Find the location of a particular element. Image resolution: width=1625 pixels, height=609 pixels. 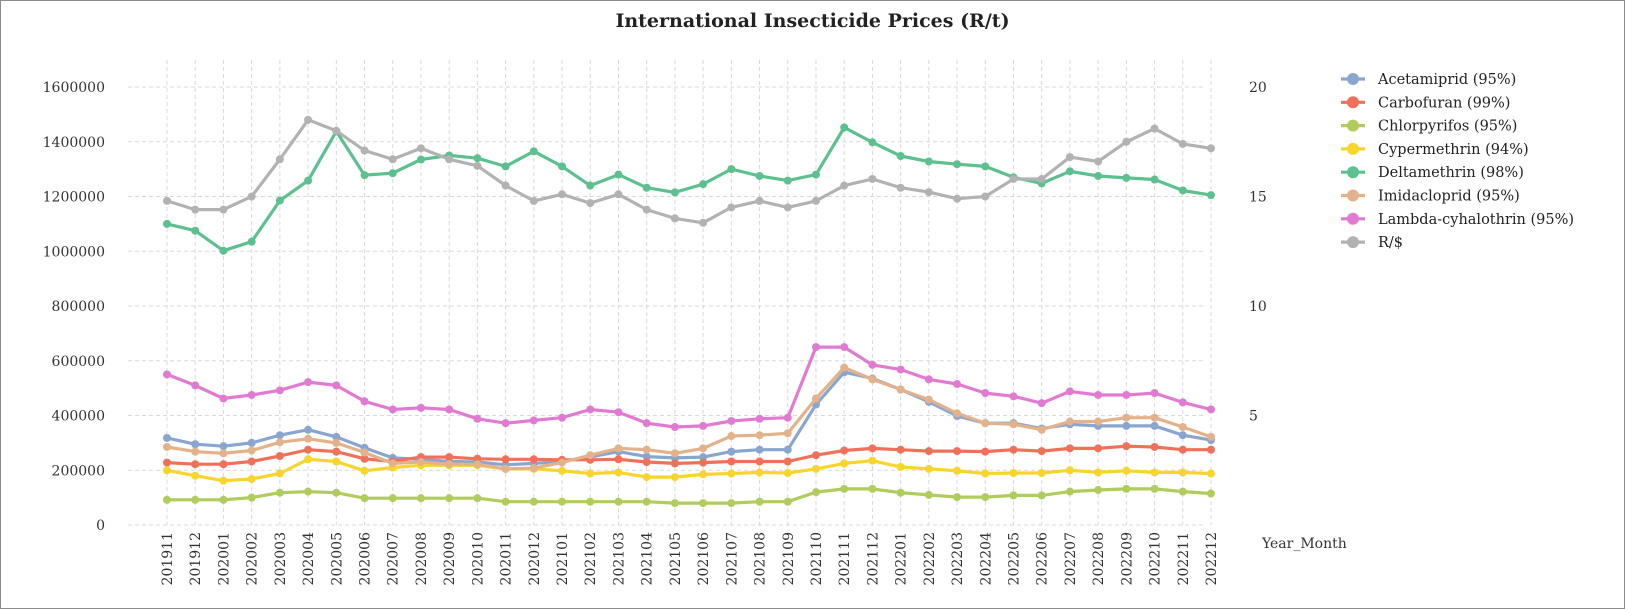

x-tick-label: 202202 is located at coordinates (930, 558).